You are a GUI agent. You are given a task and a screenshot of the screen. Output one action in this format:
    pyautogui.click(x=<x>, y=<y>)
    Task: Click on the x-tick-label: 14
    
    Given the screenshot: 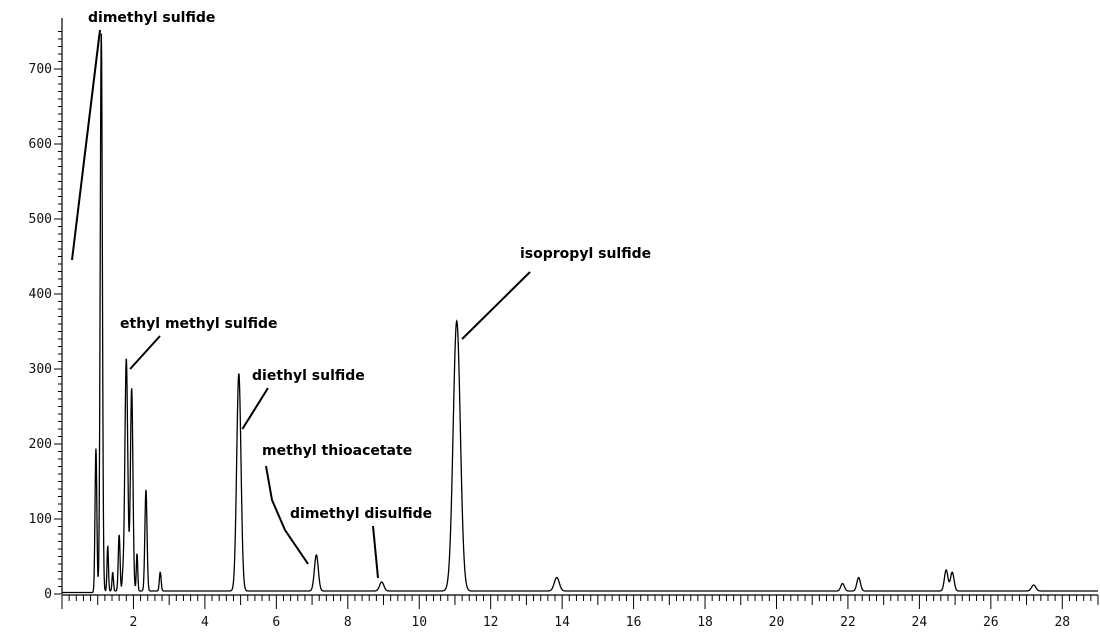 What is the action you would take?
    pyautogui.click(x=562, y=622)
    